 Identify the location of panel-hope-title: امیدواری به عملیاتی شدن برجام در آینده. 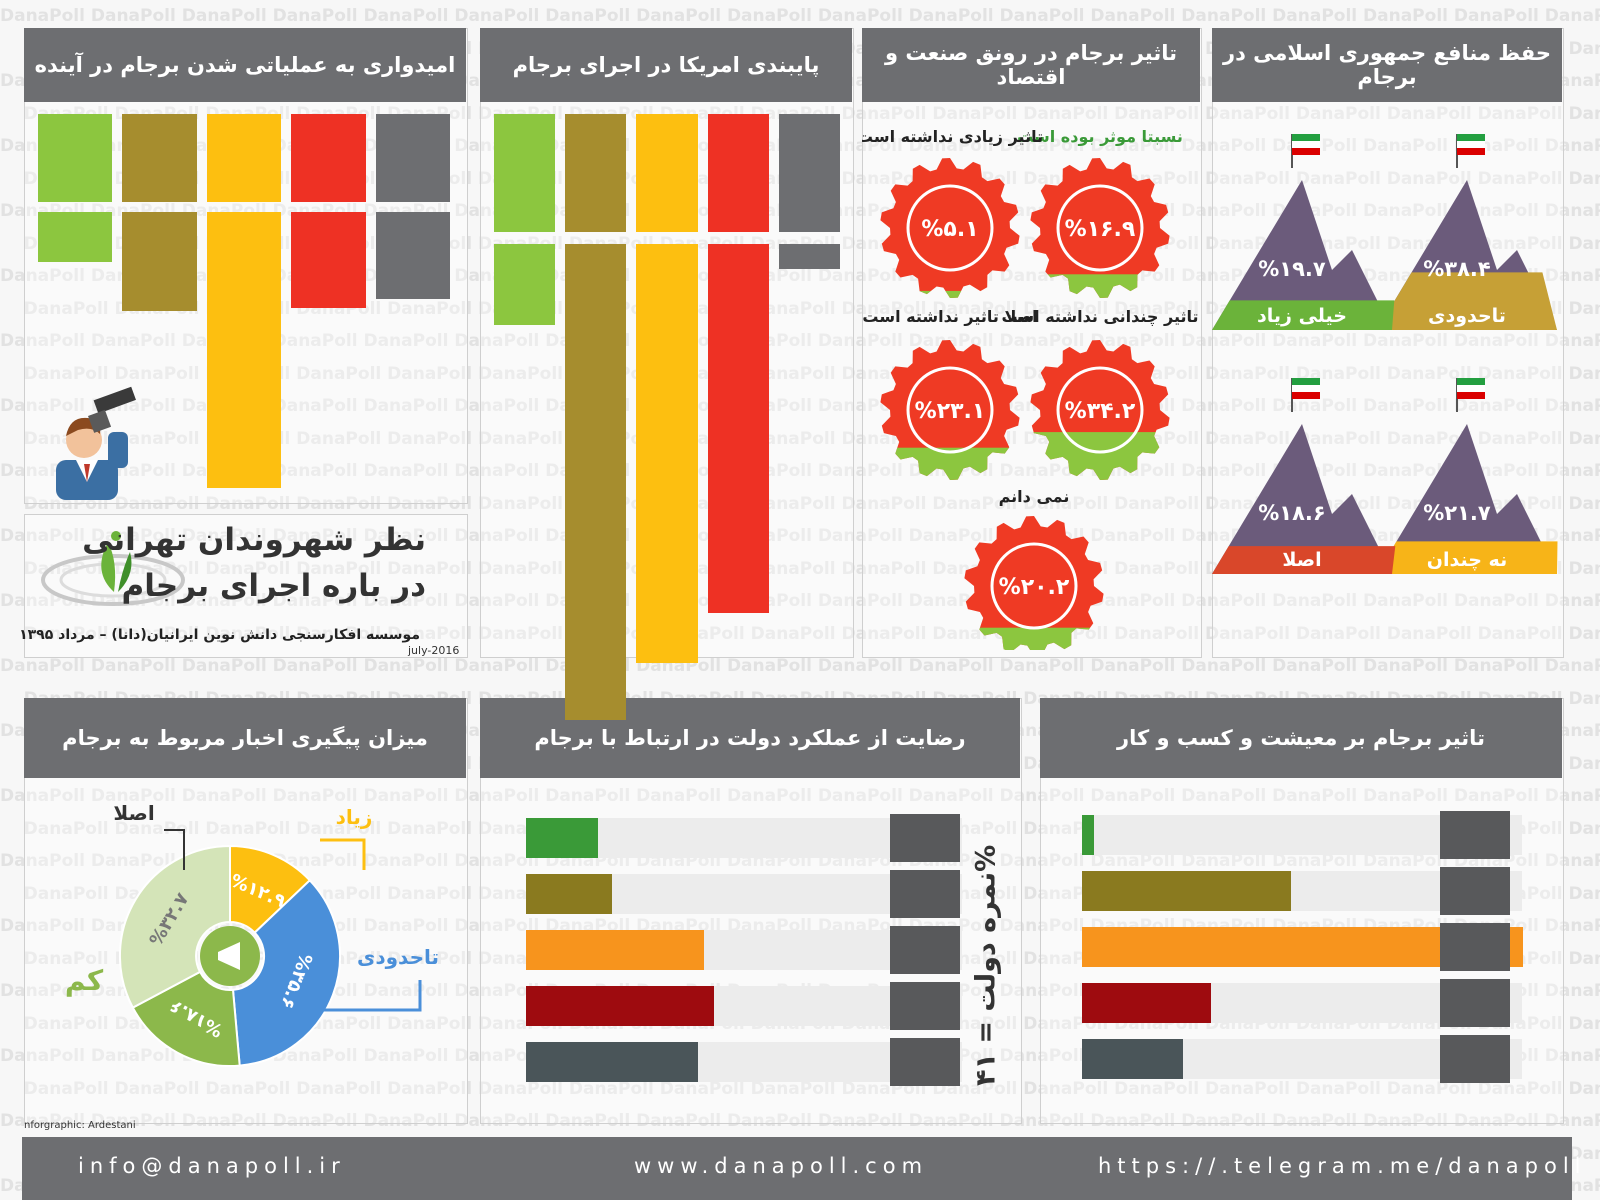
(245, 65).